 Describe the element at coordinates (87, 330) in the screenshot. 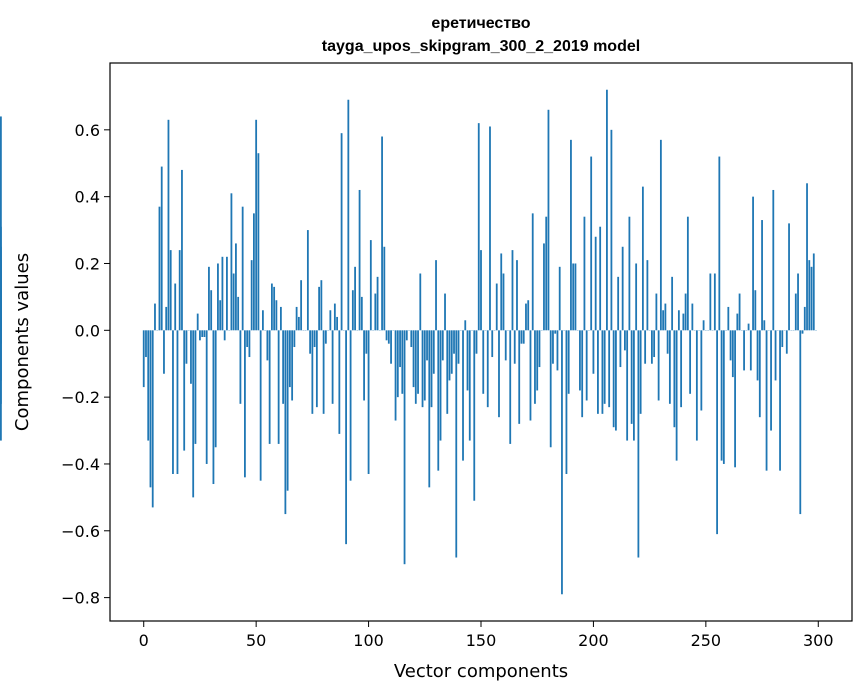

I see `y-tick-label: 0.0` at that location.